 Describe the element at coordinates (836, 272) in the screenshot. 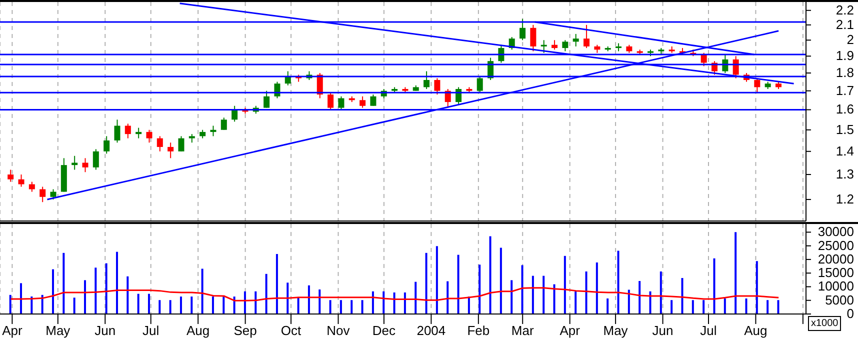

I see `y-tick-label: 15000` at that location.